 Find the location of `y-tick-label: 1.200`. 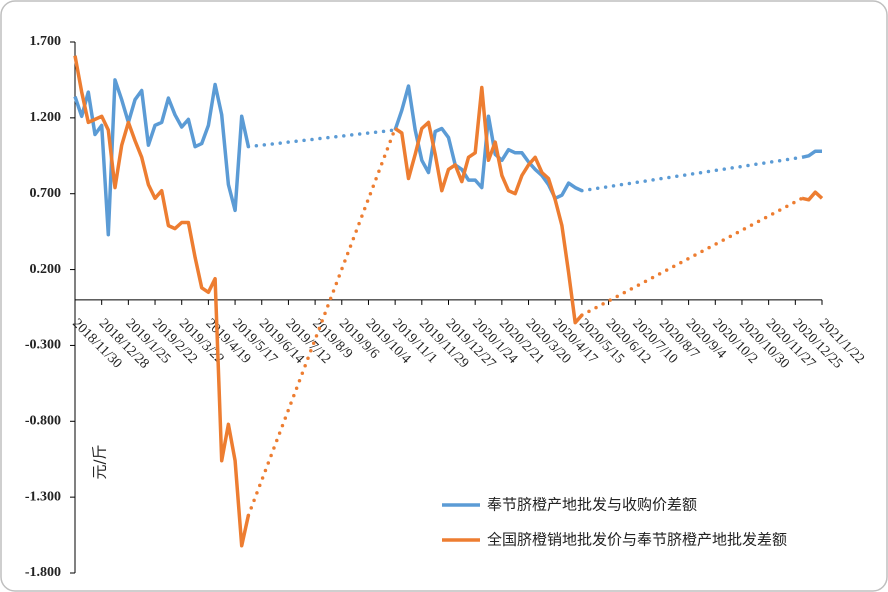

y-tick-label: 1.200 is located at coordinates (46, 117).